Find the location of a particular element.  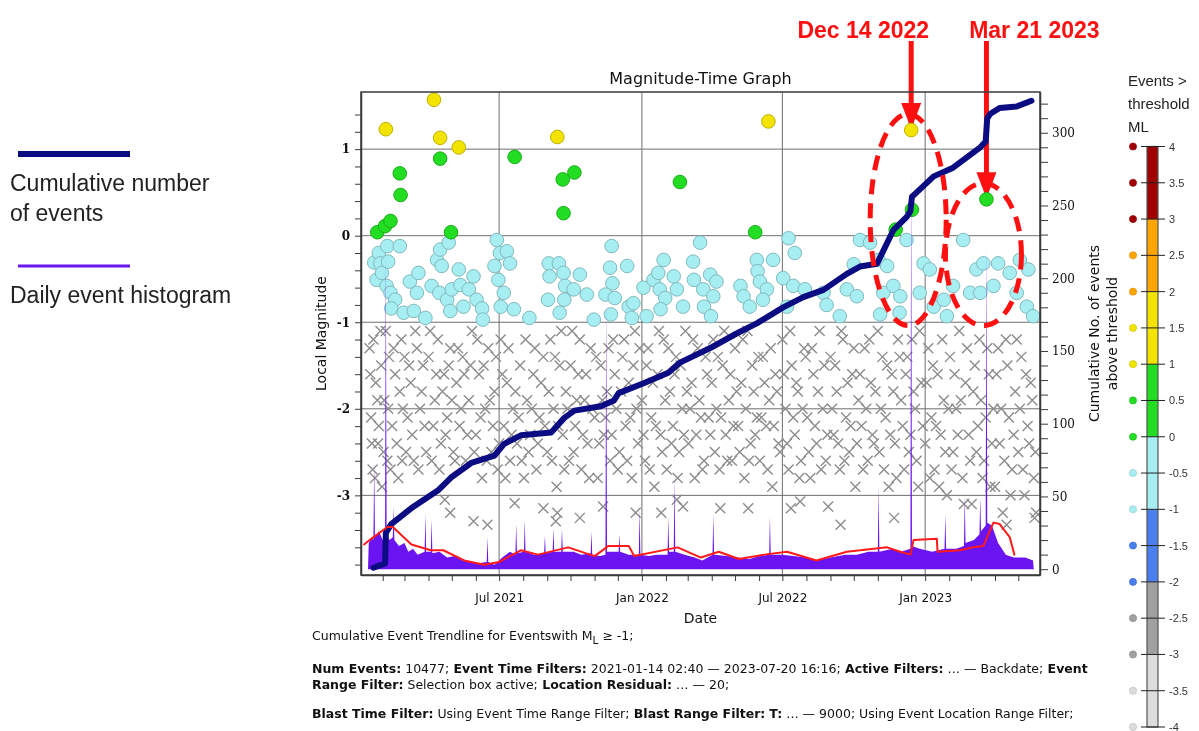

annotation: Mar 21 2023 is located at coordinates (1034, 30).